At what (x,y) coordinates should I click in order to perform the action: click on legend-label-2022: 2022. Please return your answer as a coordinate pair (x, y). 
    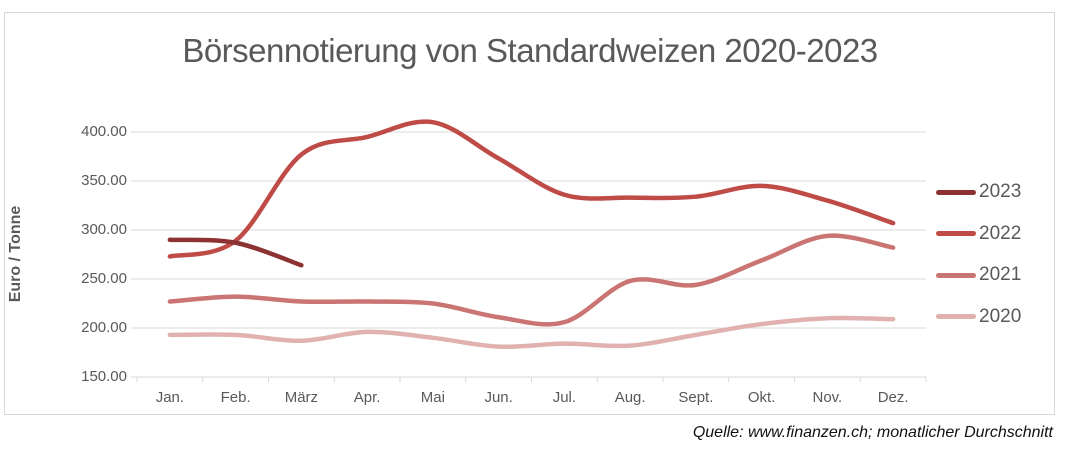
    Looking at the image, I should click on (1000, 233).